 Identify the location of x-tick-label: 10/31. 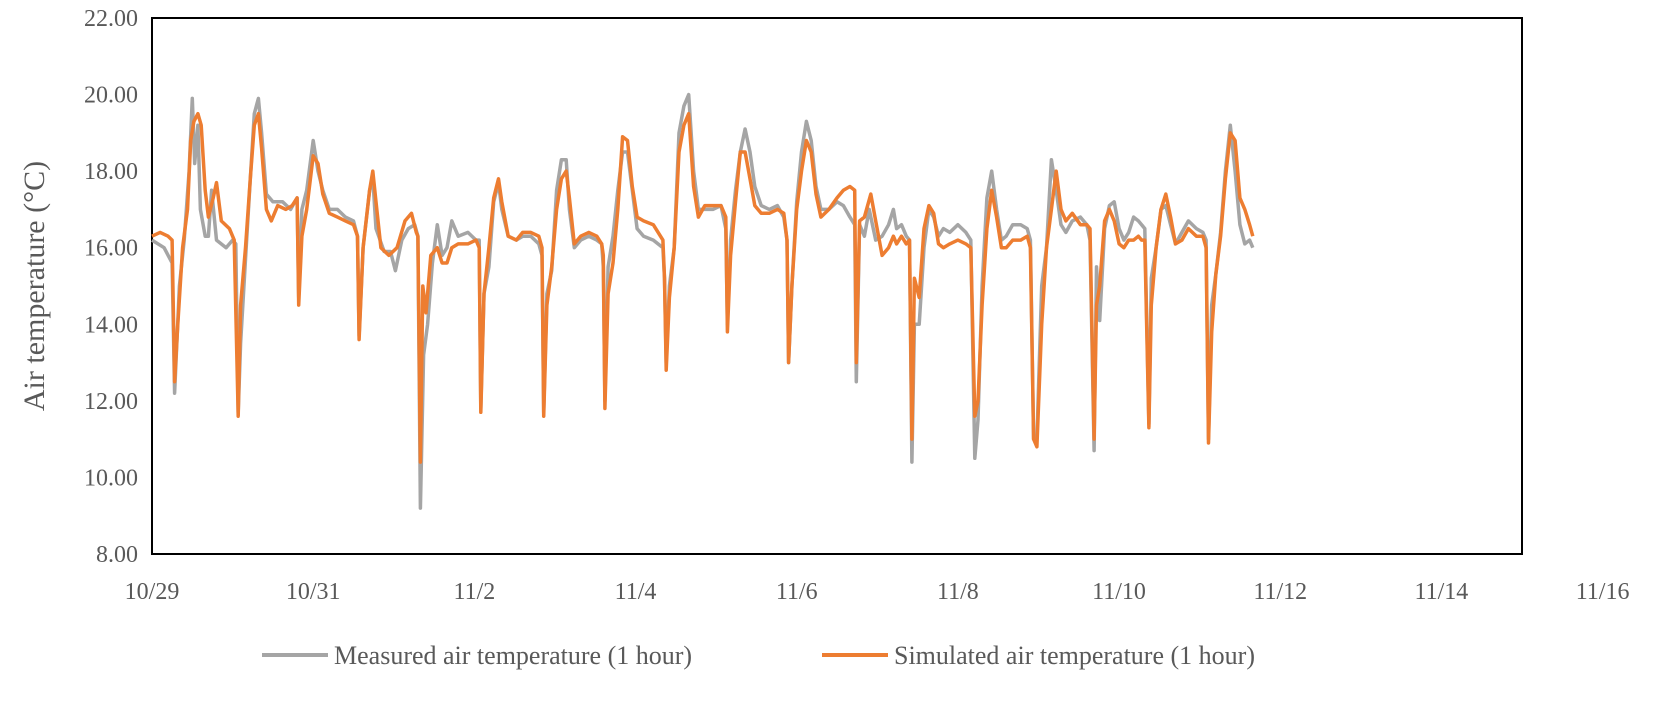
(313, 592).